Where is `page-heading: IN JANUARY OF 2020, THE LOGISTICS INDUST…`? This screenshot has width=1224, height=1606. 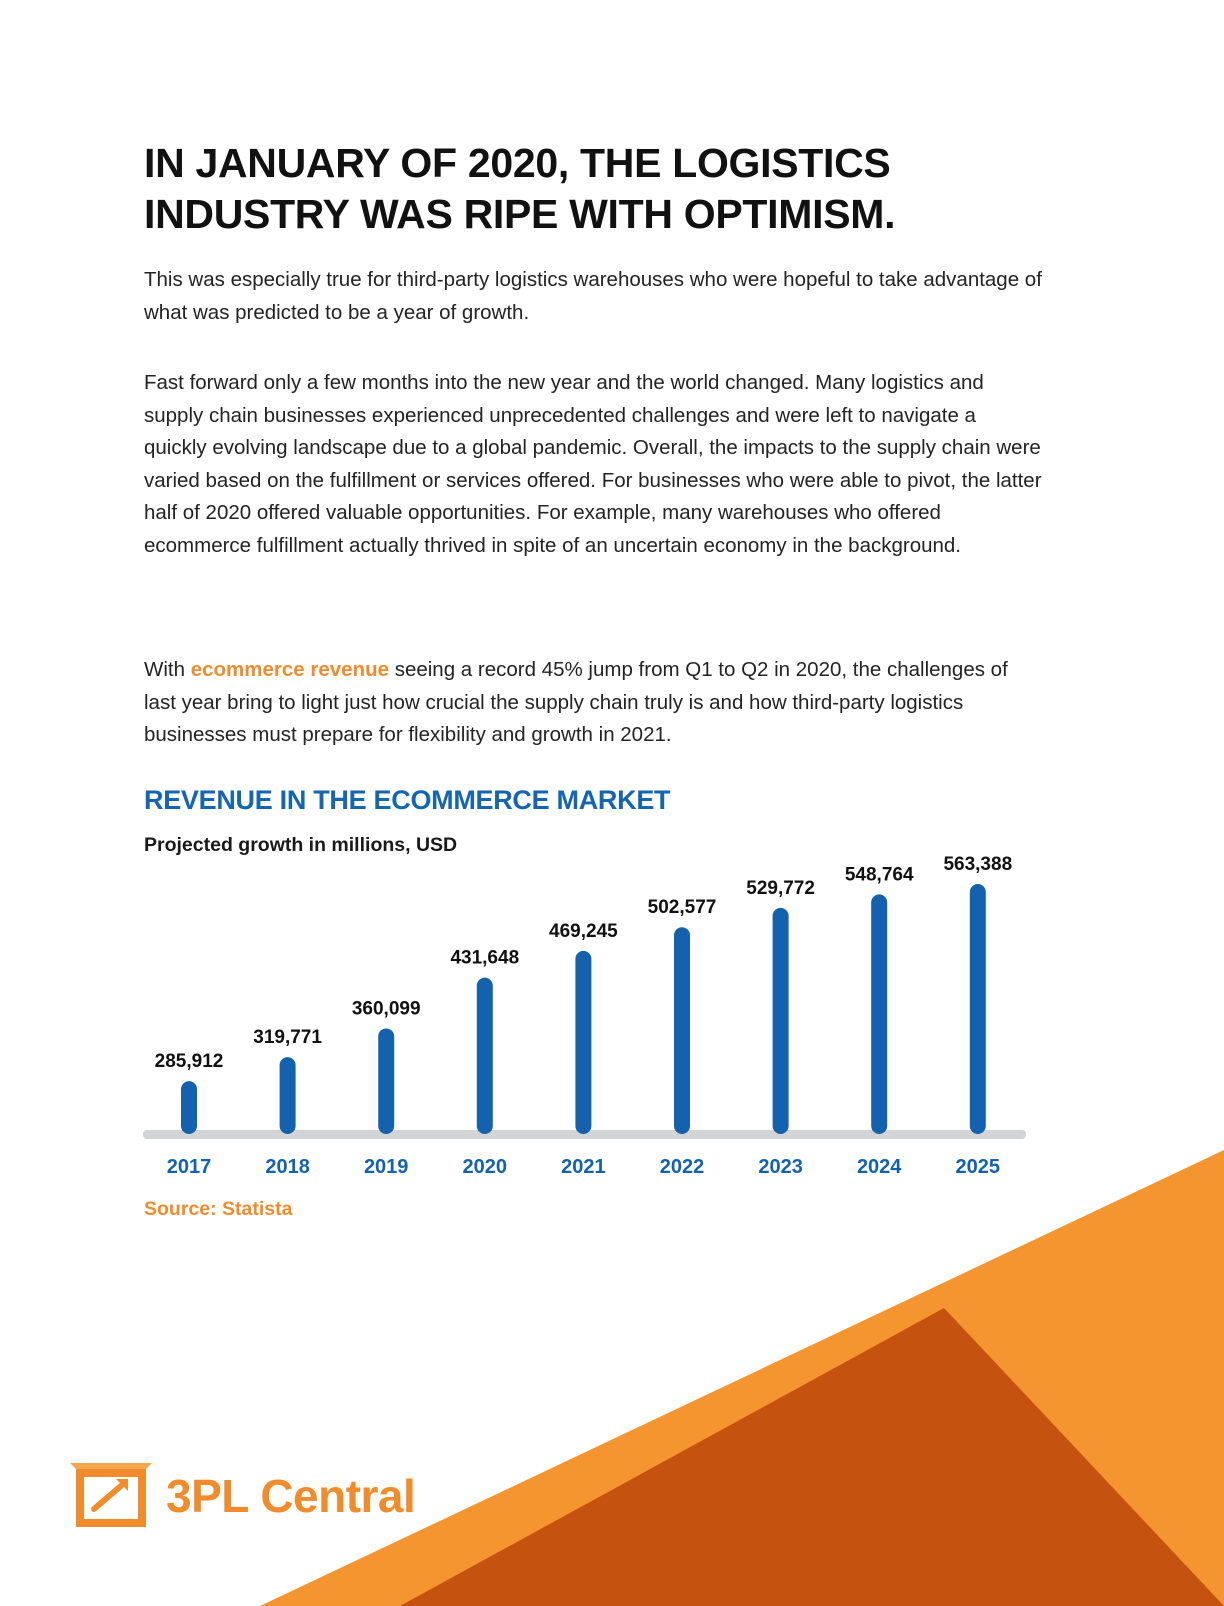
page-heading: IN JANUARY OF 2020, THE LOGISTICS INDUST… is located at coordinates (520, 188).